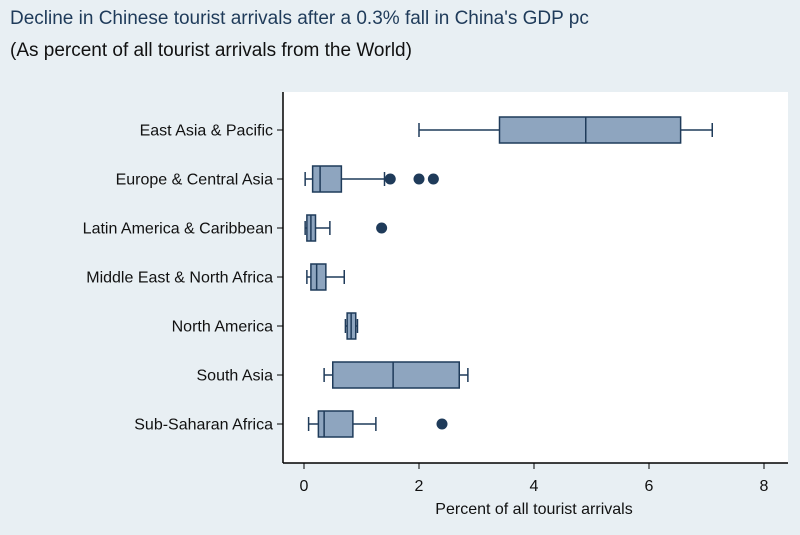 This screenshot has height=535, width=800. Describe the element at coordinates (235, 376) in the screenshot. I see `category-label-south-asia: South Asia` at that location.